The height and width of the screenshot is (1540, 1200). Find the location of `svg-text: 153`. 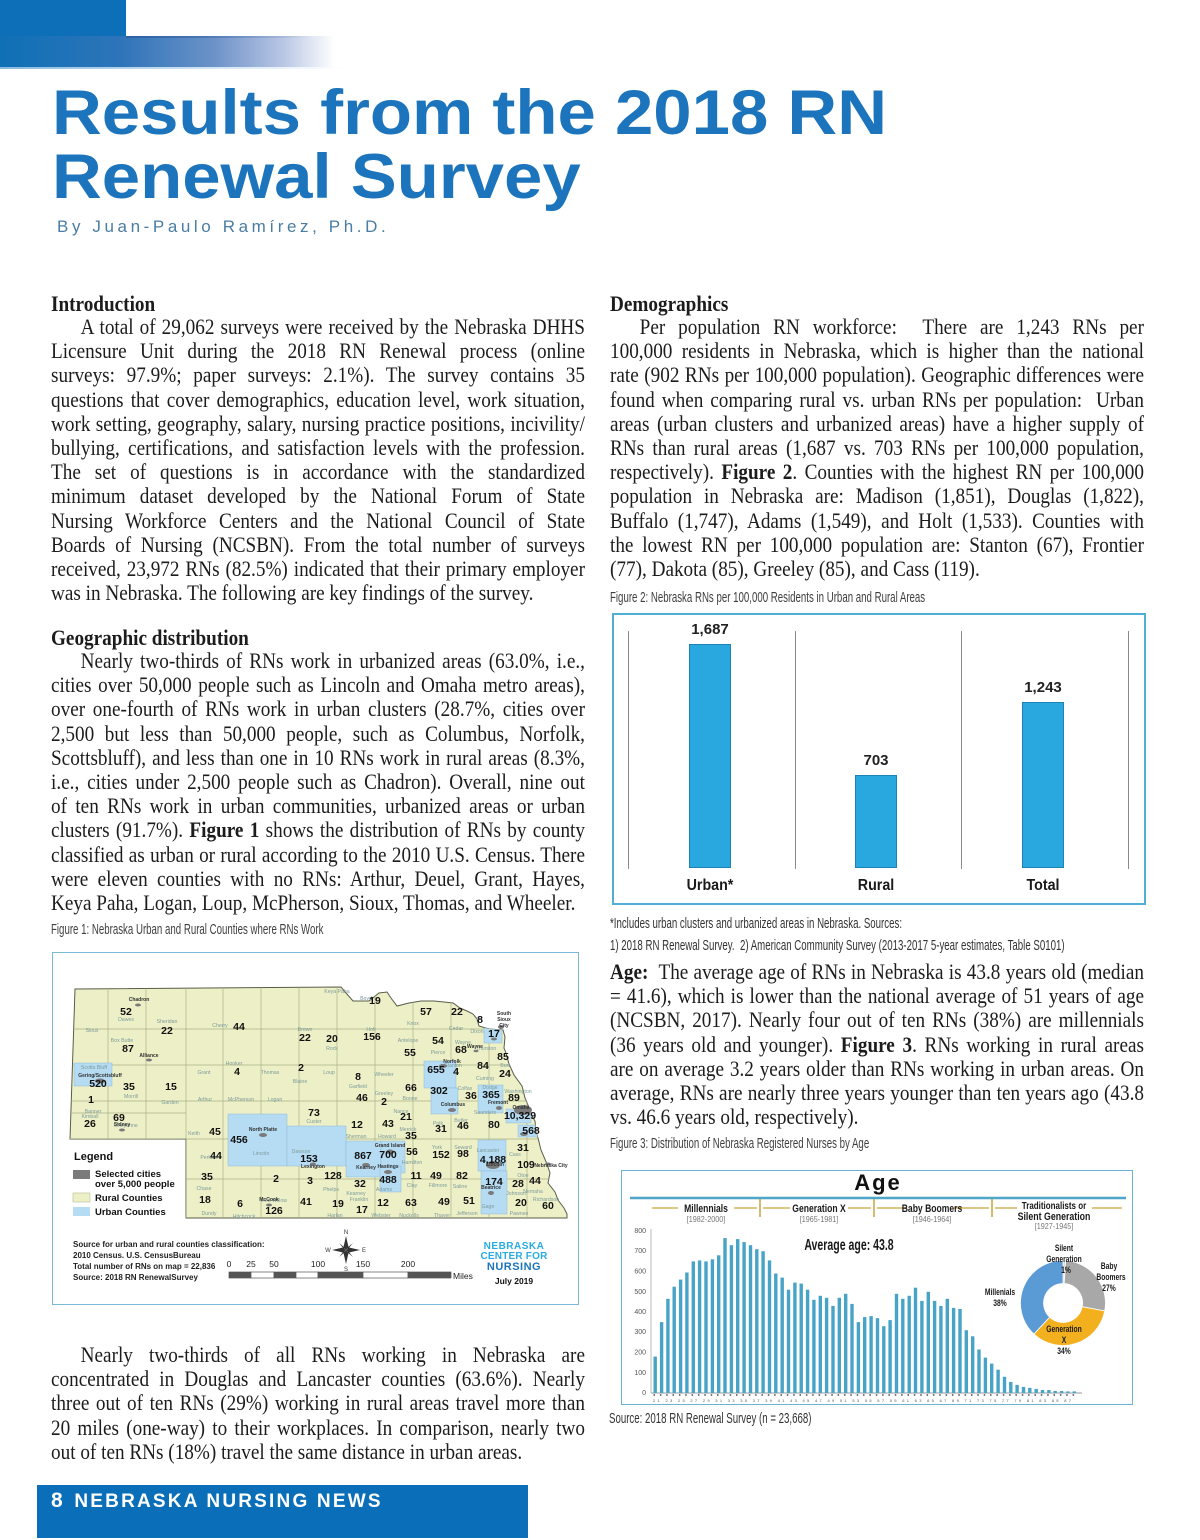

svg-text: 153 is located at coordinates (309, 1159).